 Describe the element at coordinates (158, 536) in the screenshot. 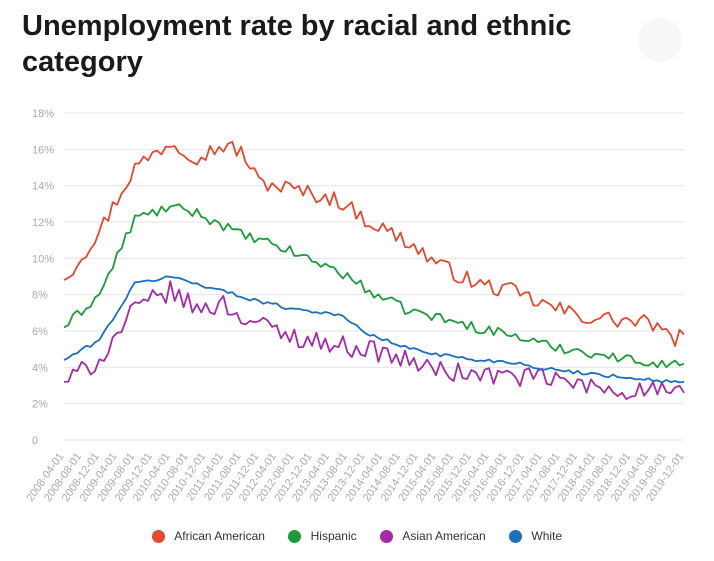

I see `legend-swatch-african-american` at that location.